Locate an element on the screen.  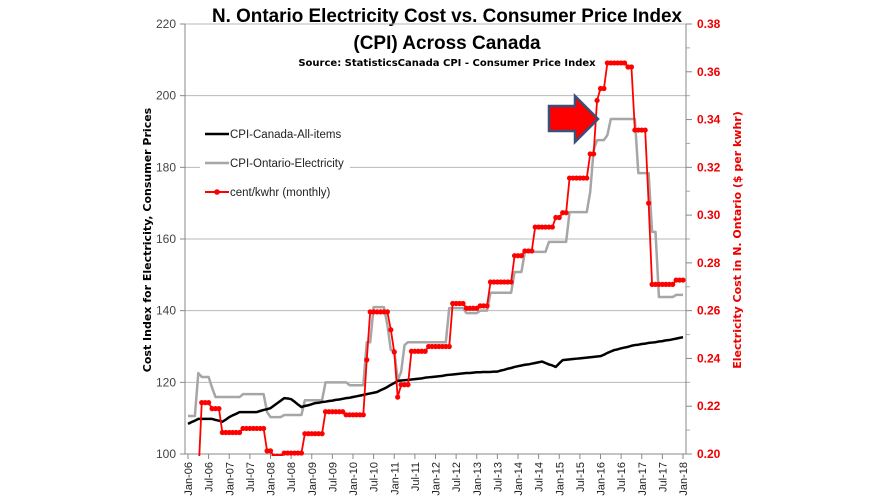
x-tick-label: Jan-16 is located at coordinates (602, 479).